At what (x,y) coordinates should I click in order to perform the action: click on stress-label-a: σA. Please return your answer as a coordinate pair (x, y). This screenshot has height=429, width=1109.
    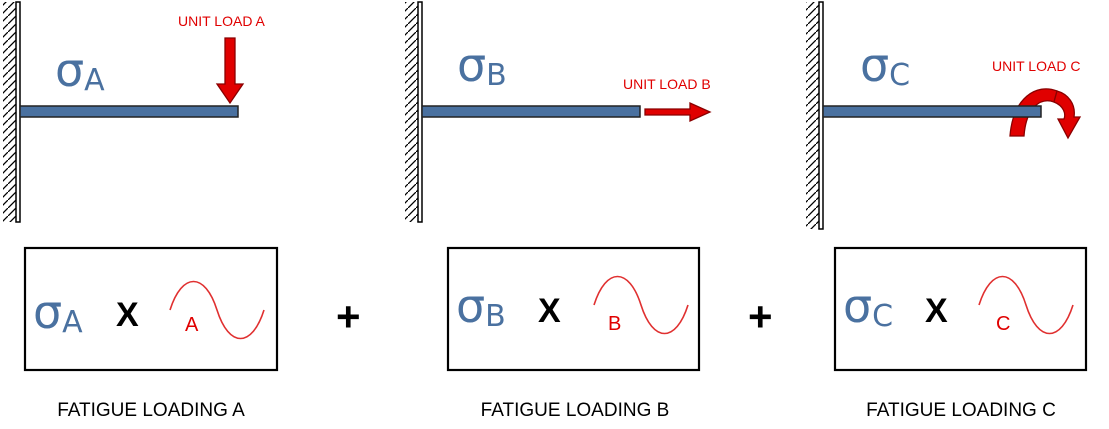
    Looking at the image, I should click on (80, 70).